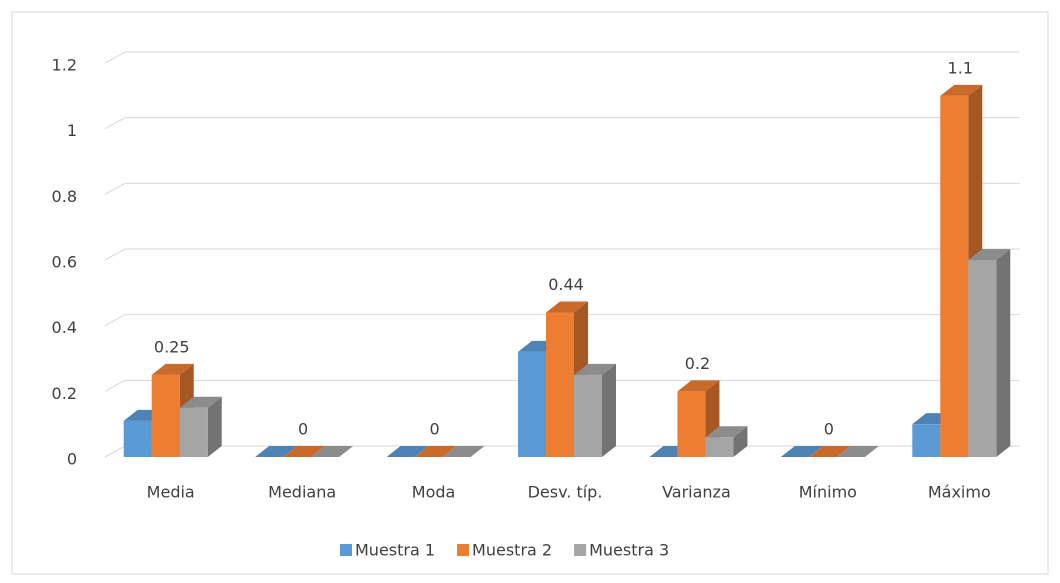 This screenshot has height=583, width=1060. What do you see at coordinates (64, 393) in the screenshot?
I see `y-tick-label: 0.2` at bounding box center [64, 393].